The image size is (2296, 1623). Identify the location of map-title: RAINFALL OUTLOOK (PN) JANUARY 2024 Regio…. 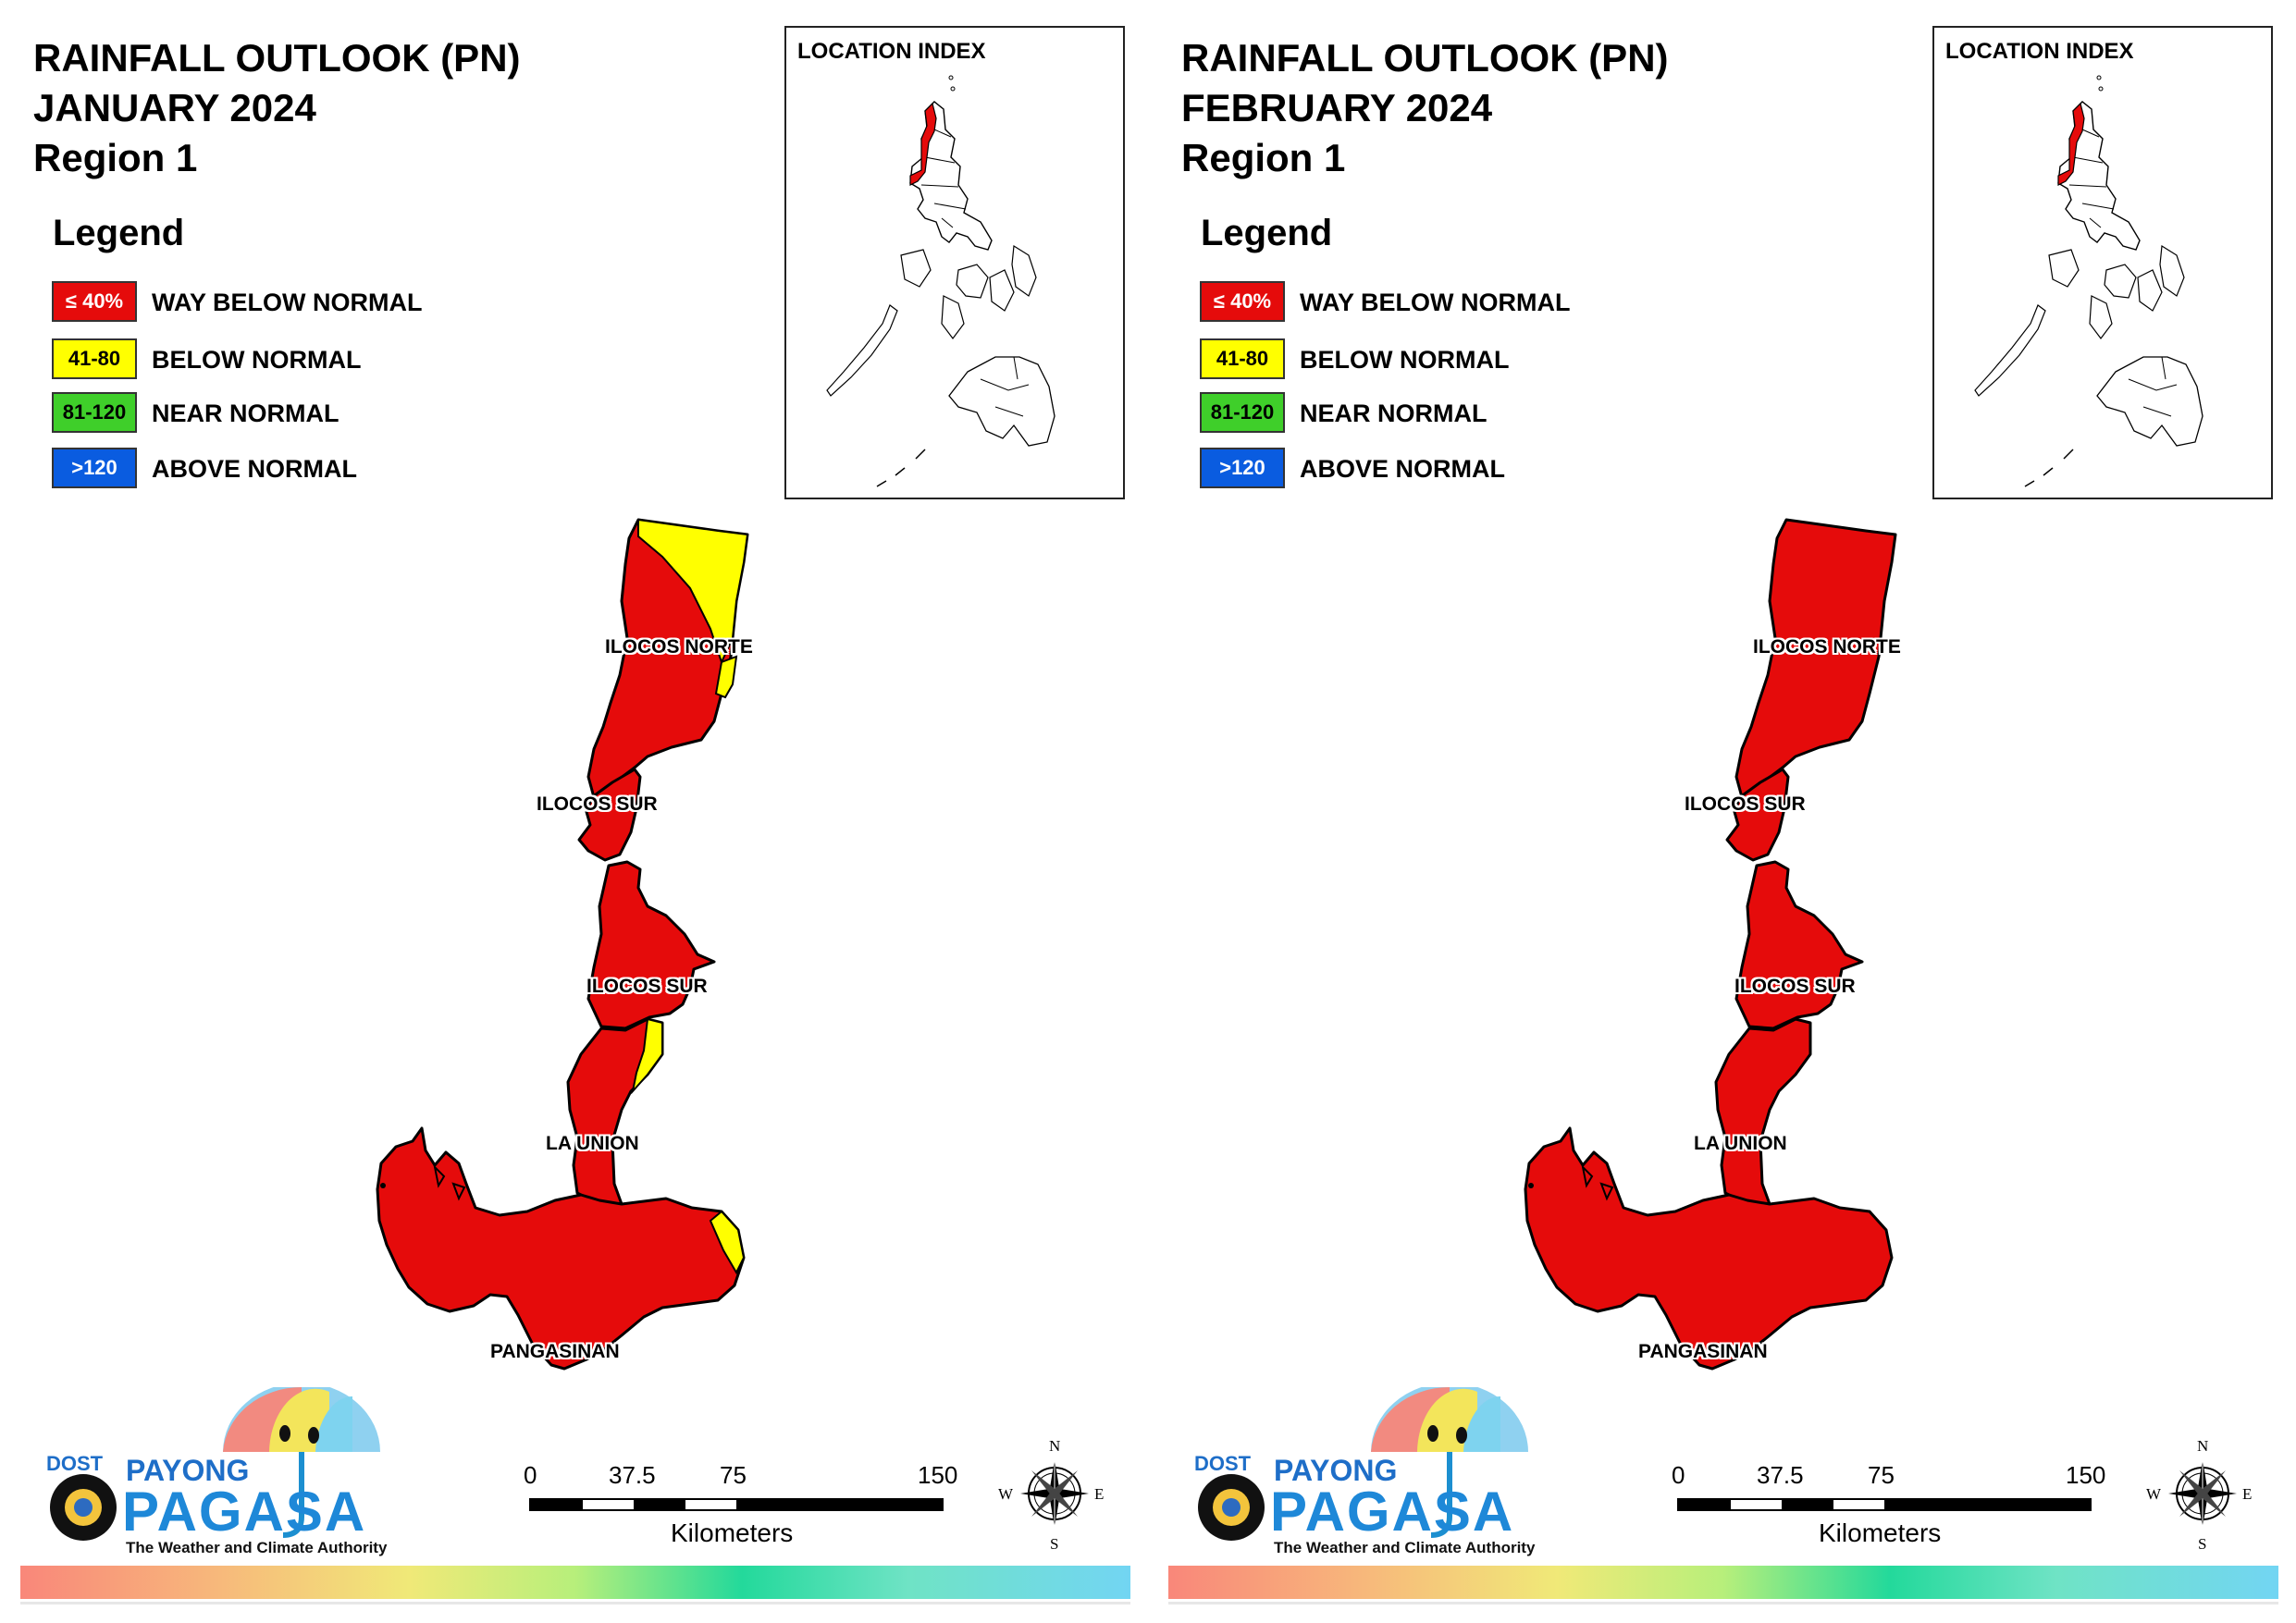
(277, 108).